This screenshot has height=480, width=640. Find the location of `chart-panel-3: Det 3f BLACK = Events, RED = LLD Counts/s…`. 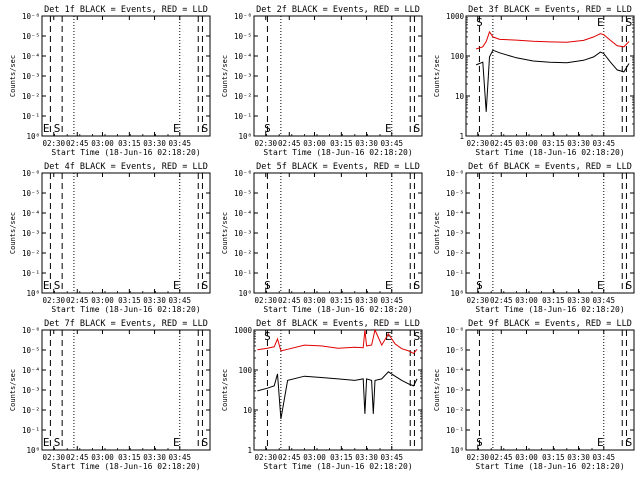

chart-panel-3: Det 3f BLACK = Events, RED = LLD Counts/s… is located at coordinates (534, 81).